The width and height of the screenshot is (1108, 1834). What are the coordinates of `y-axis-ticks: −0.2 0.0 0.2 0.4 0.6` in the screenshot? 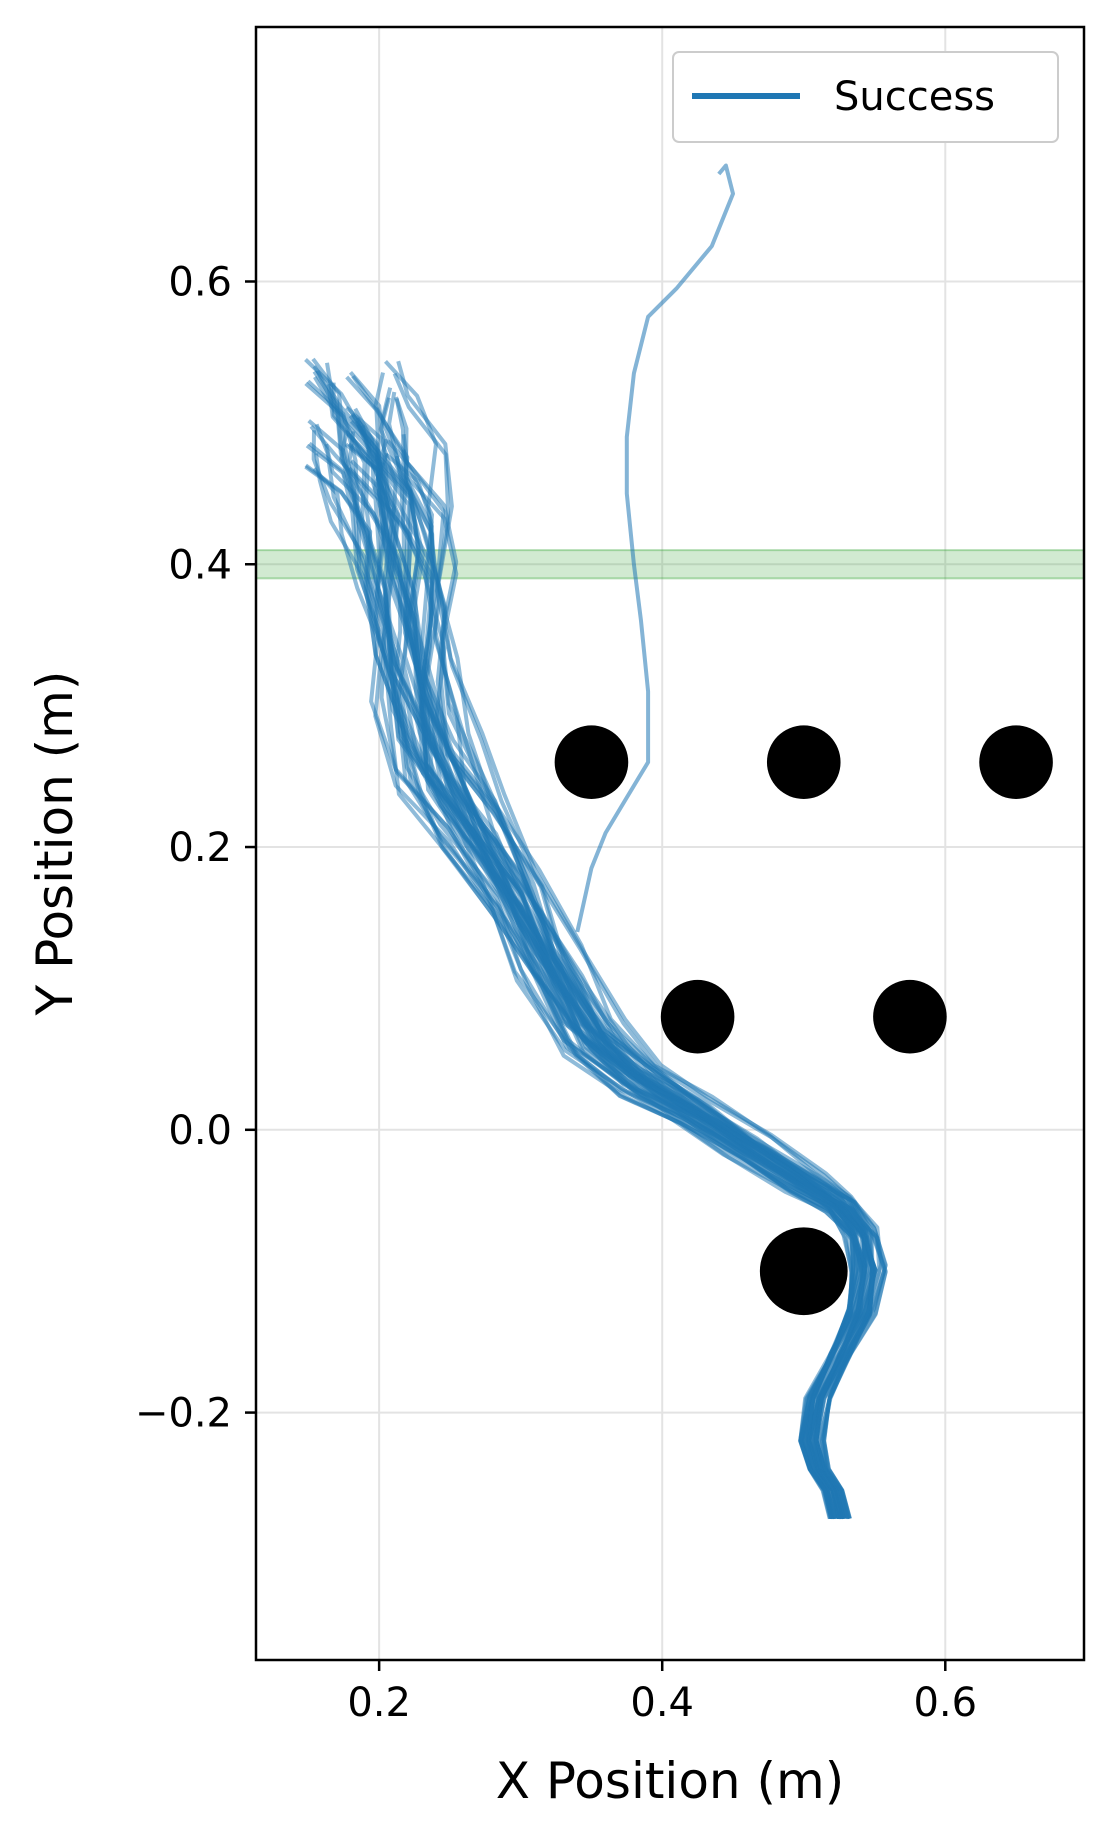 It's located at (195, 848).